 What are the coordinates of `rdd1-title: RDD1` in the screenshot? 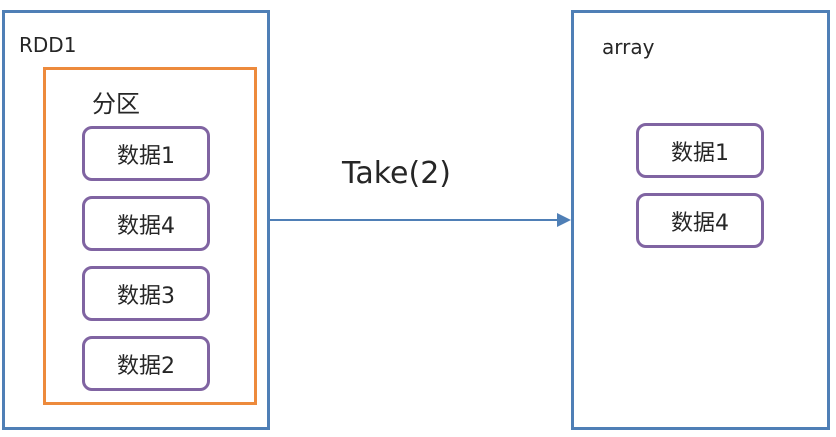 It's located at (48, 45).